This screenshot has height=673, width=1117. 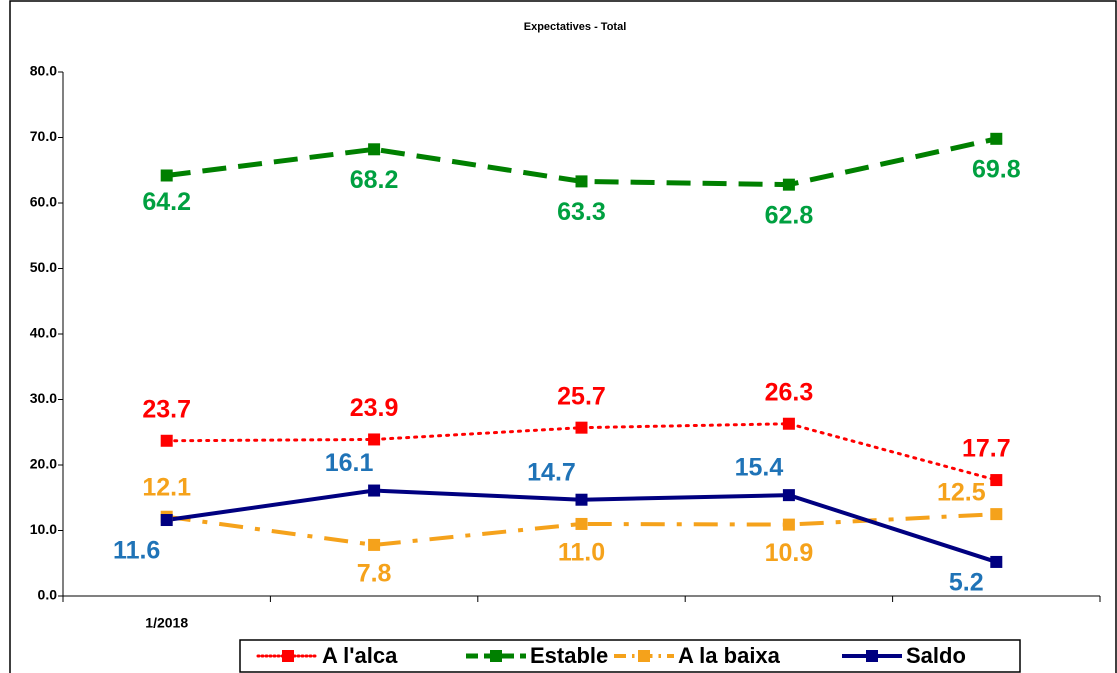 What do you see at coordinates (136, 551) in the screenshot?
I see `data-label: 11.6` at bounding box center [136, 551].